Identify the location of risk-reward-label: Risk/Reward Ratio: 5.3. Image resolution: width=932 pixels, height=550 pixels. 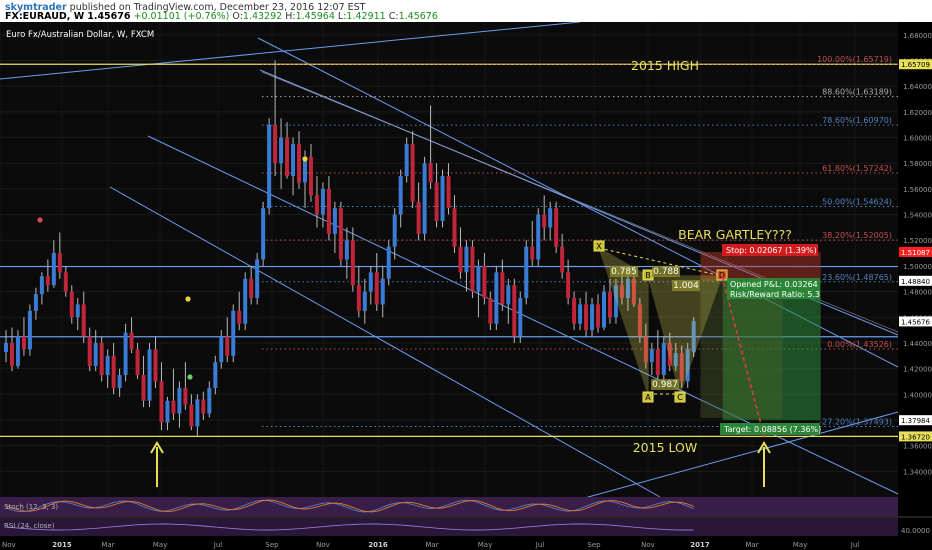
(775, 294).